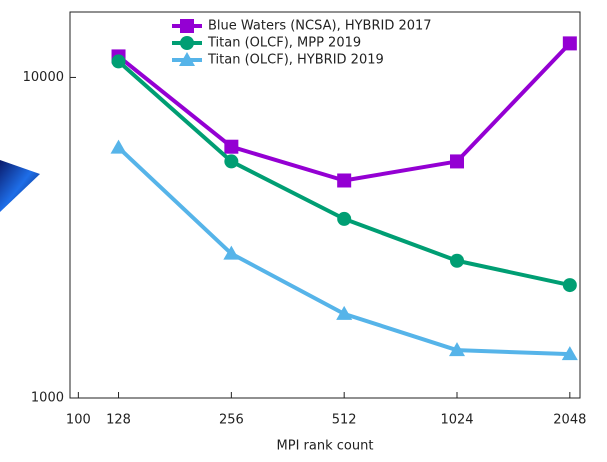  Describe the element at coordinates (43, 77) in the screenshot. I see `y-tick-label: 10000` at that location.